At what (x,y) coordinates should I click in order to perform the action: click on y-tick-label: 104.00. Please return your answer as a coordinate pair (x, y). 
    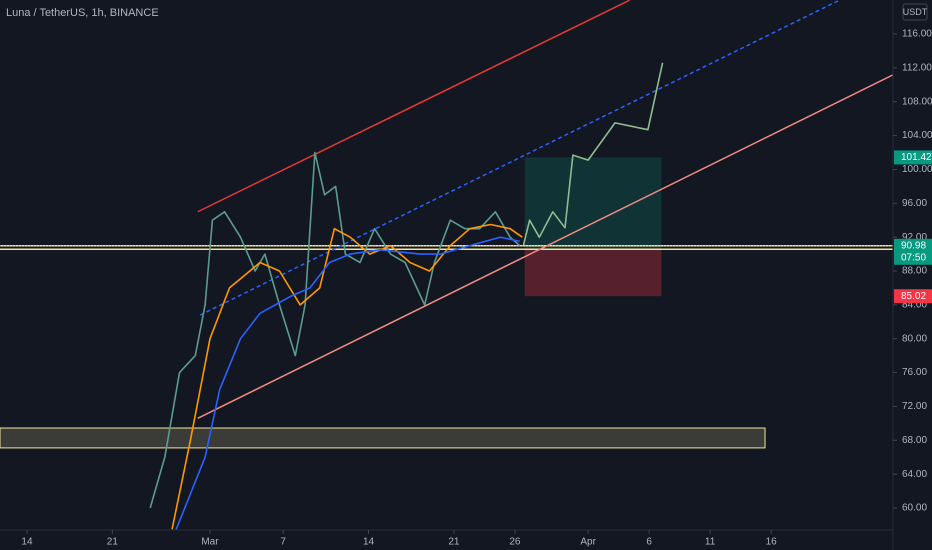
    Looking at the image, I should click on (917, 135).